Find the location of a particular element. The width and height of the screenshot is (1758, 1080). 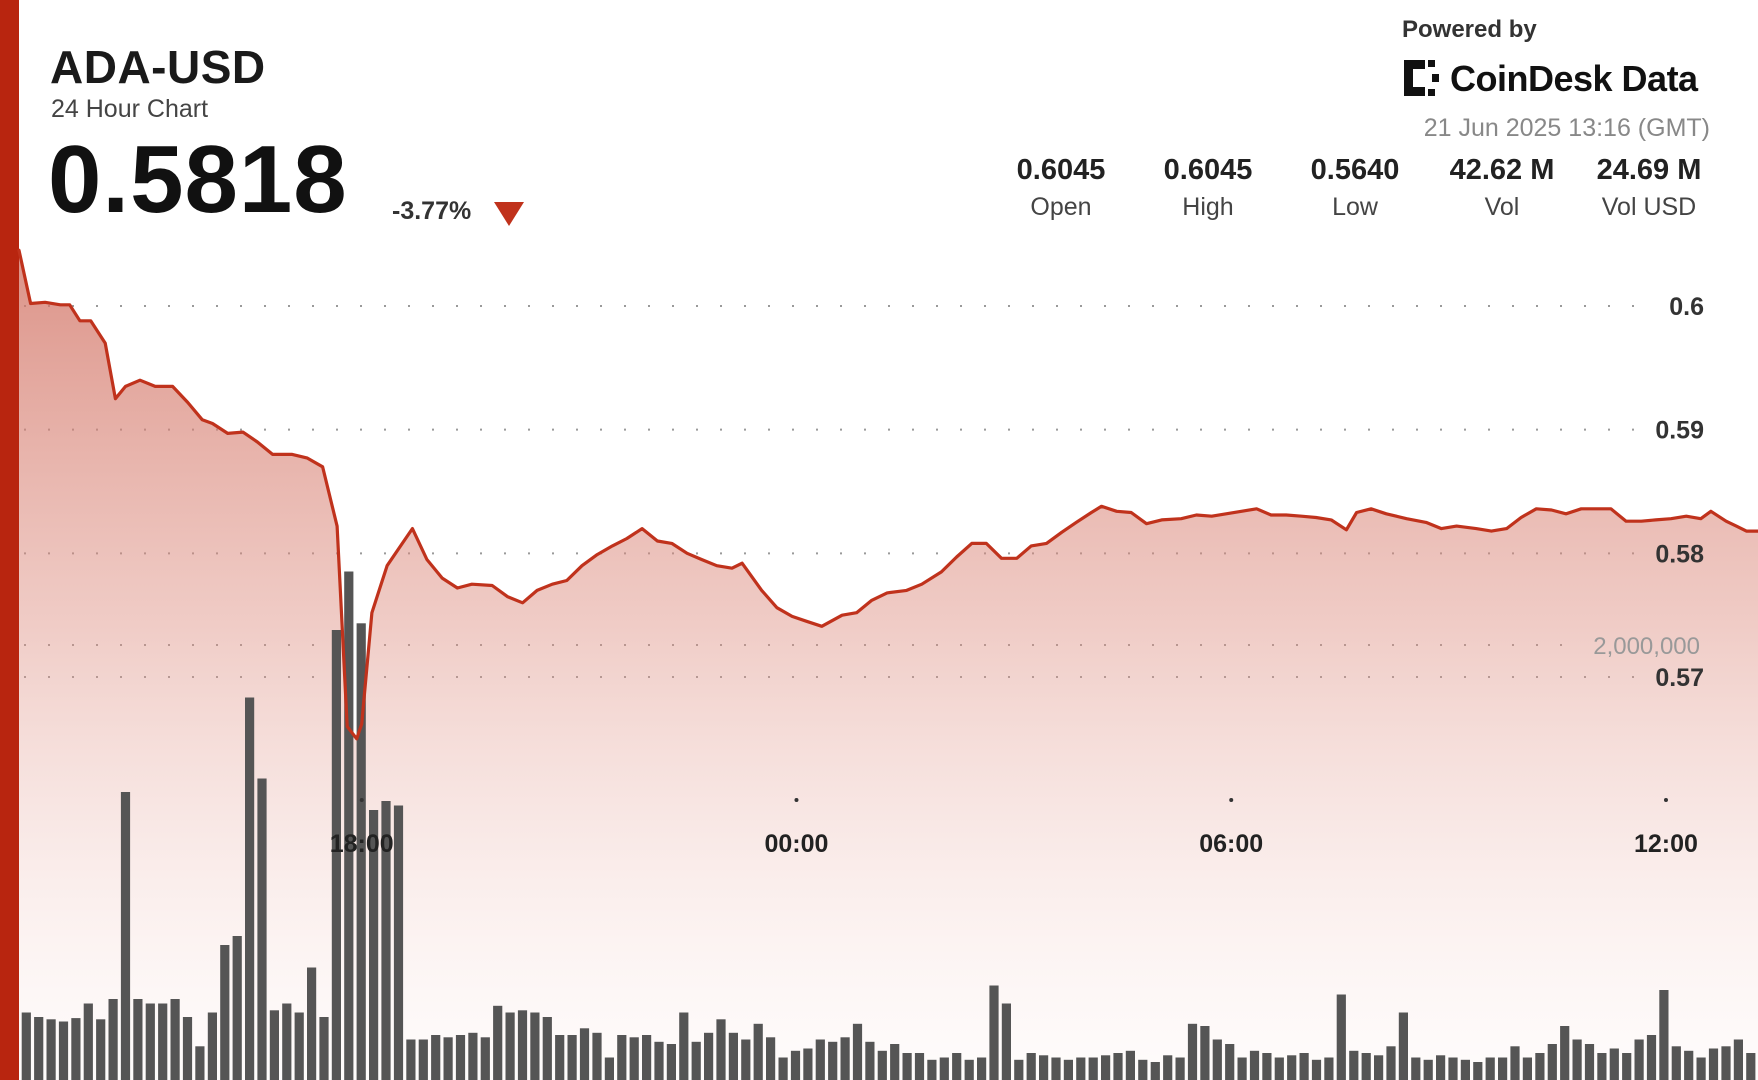

stat-vol: 42.62 M Vol is located at coordinates (1502, 188).